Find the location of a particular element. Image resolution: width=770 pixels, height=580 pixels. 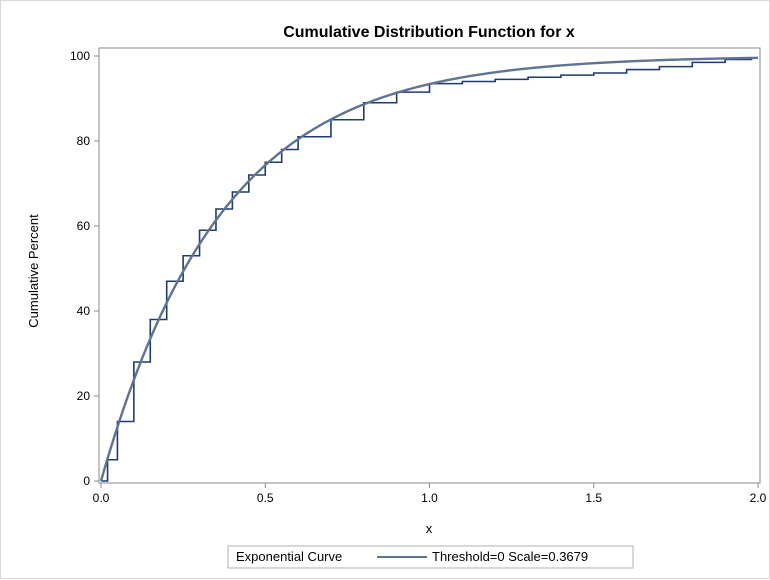

x-tick-label: 2.0 is located at coordinates (758, 498).